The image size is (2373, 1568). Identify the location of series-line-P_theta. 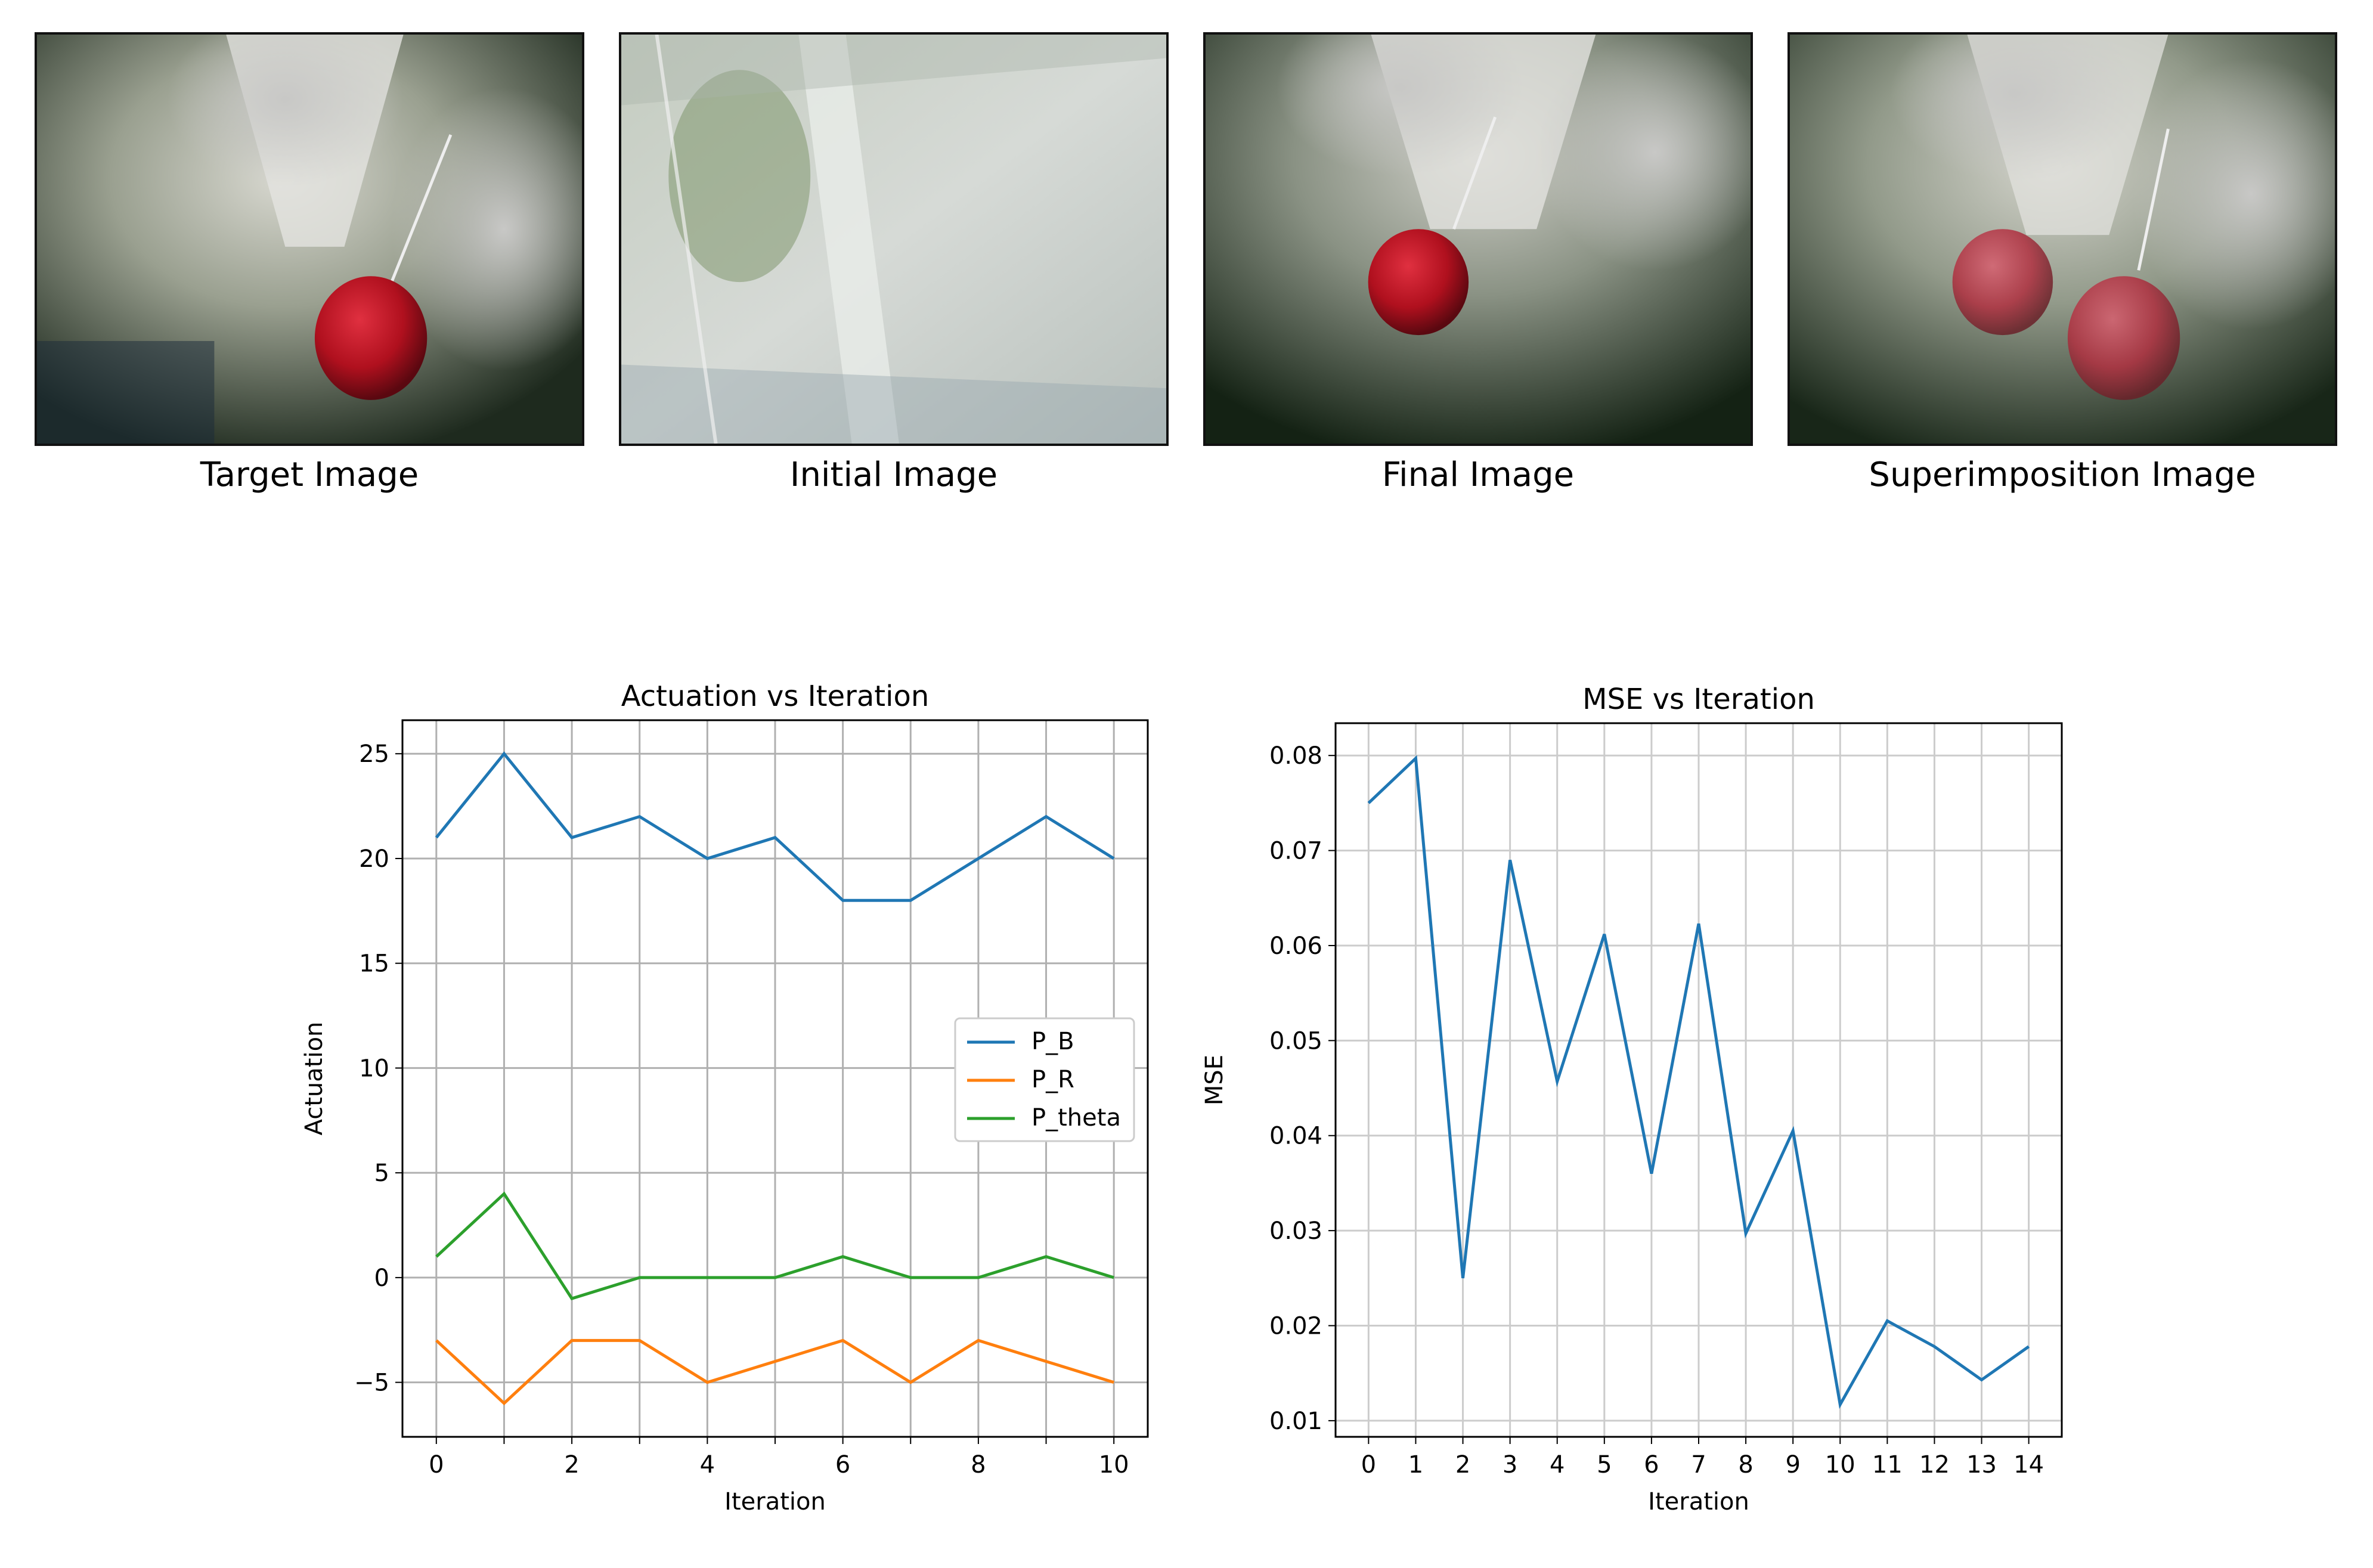
(774, 1245).